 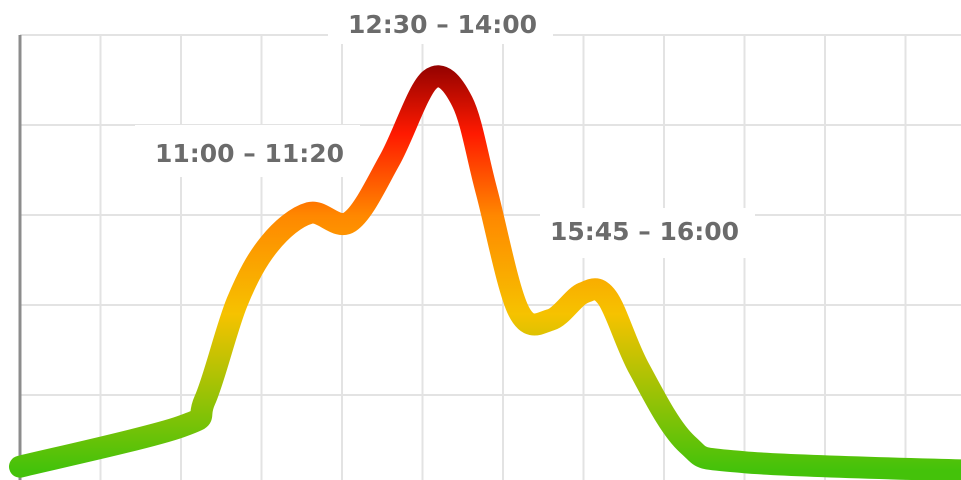 I want to click on annotation-1-background, so click(x=247, y=151).